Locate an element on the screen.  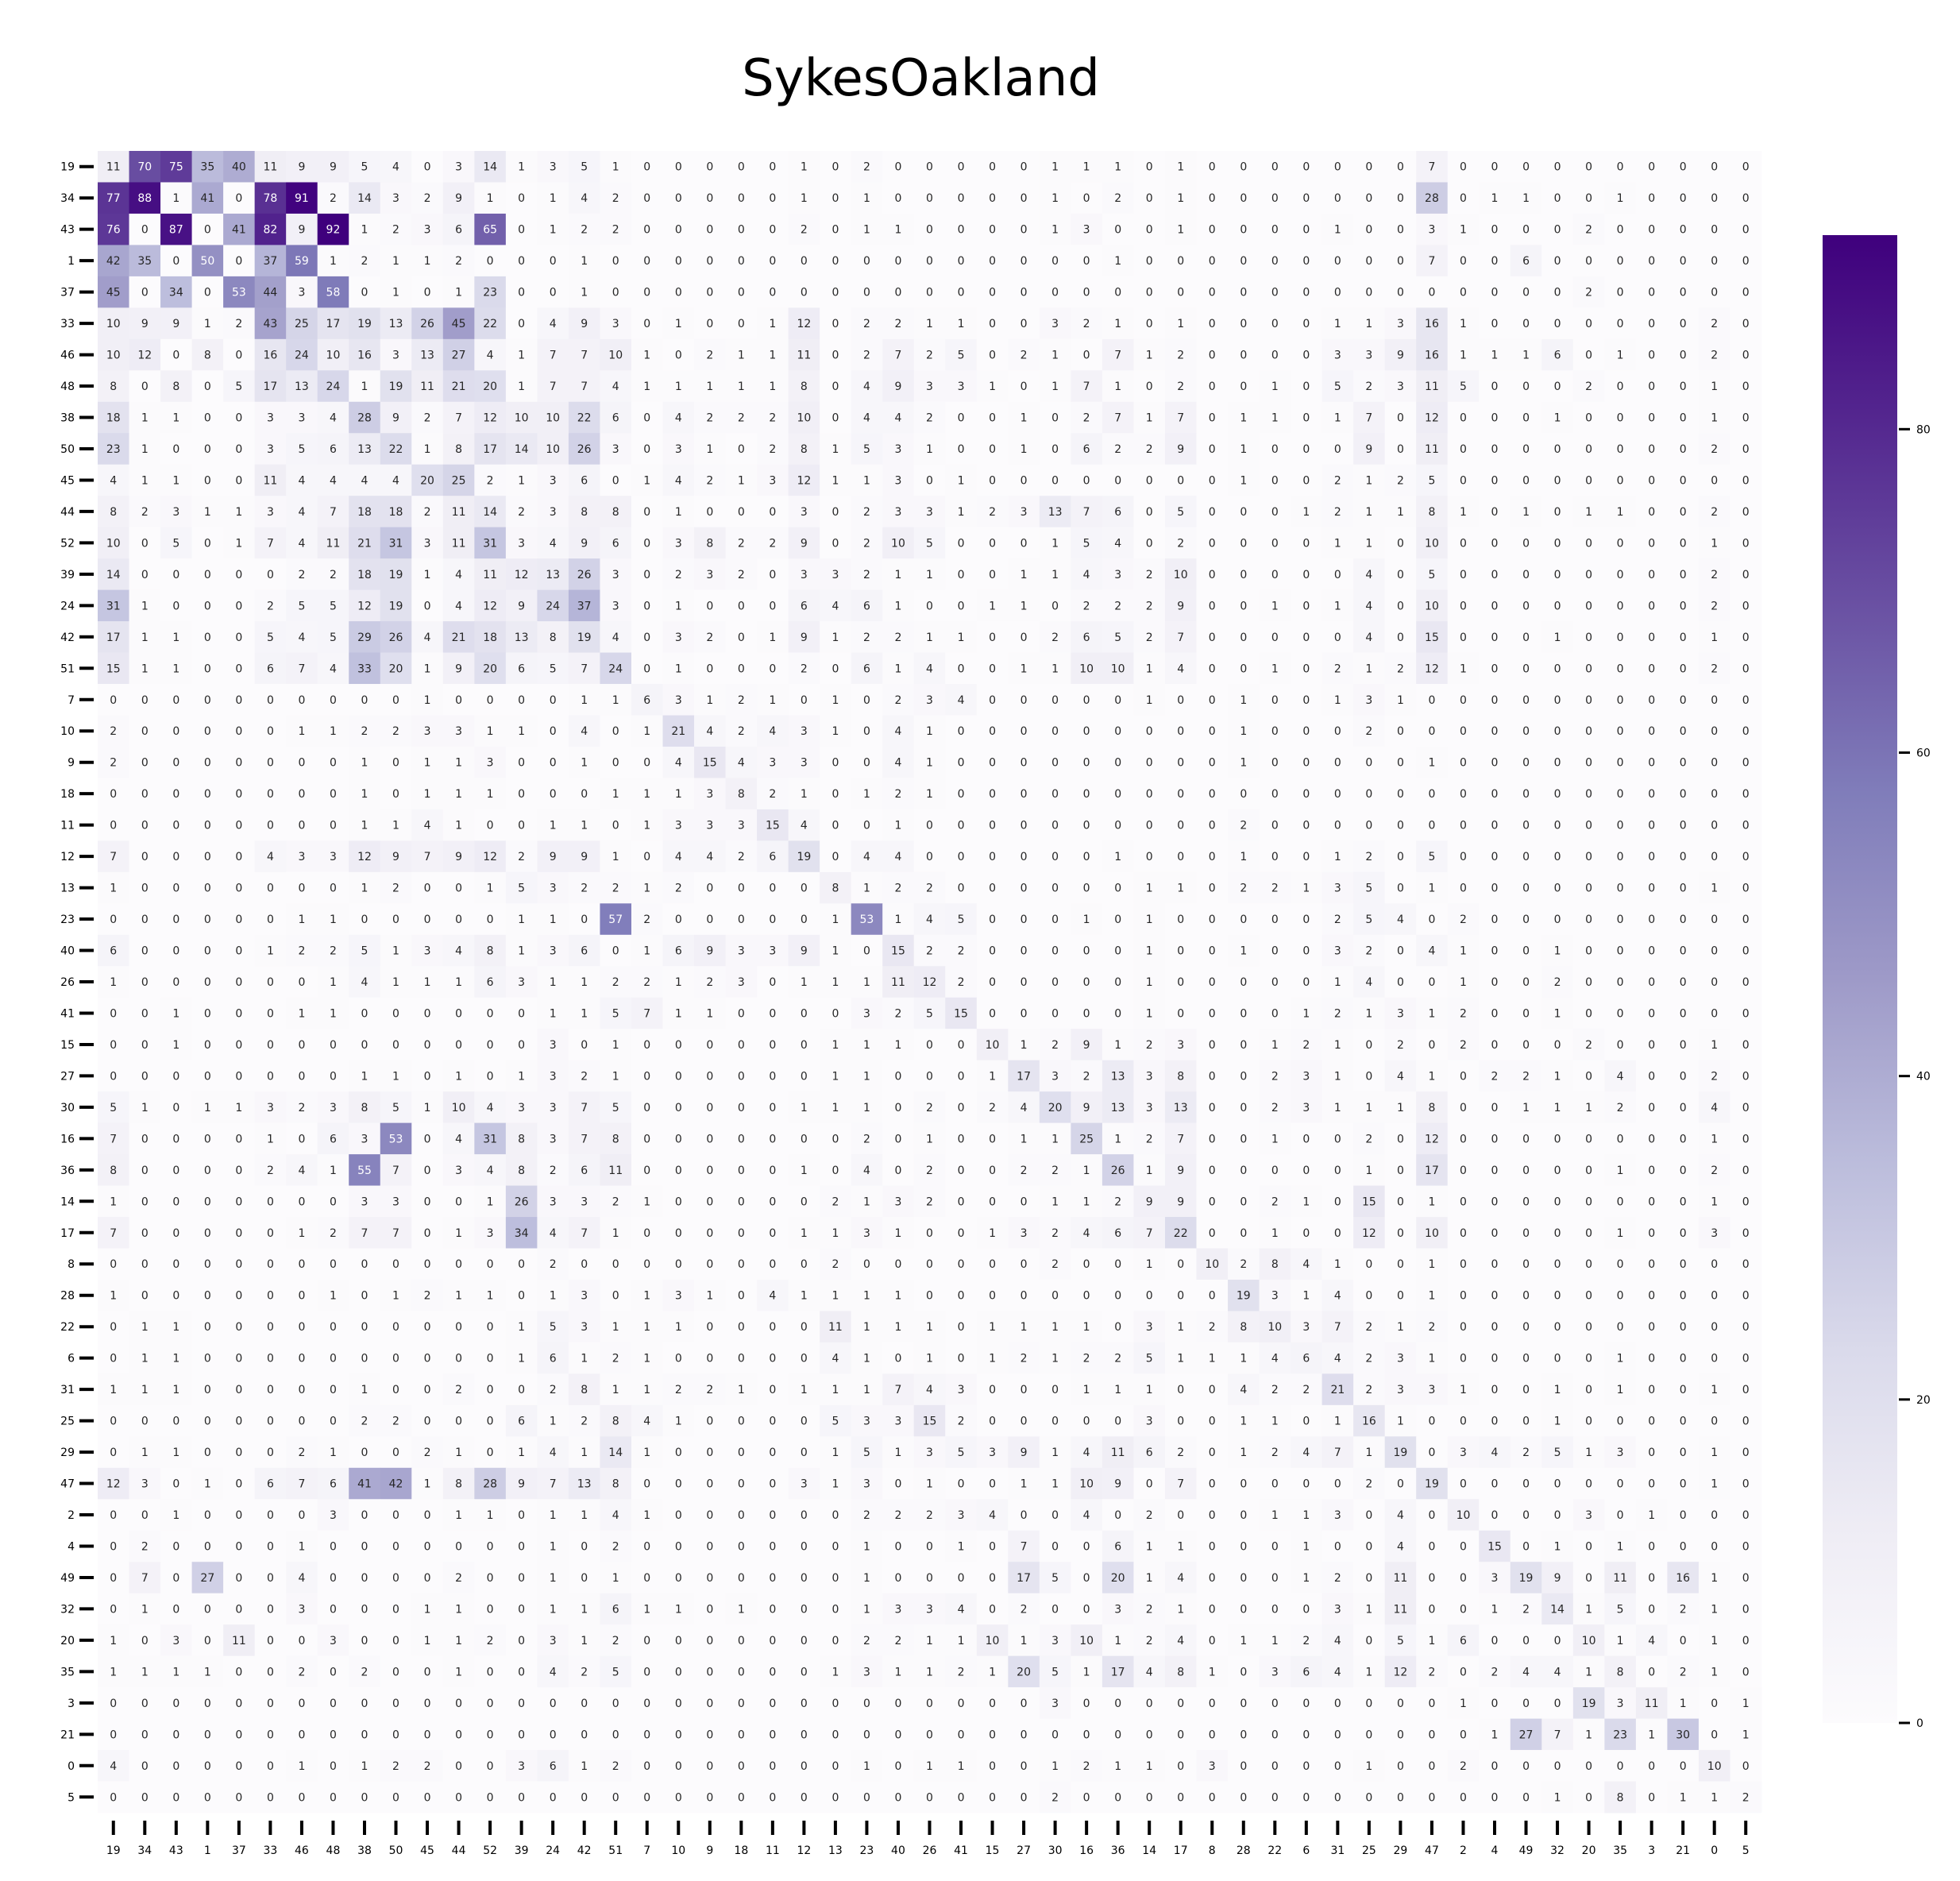
cell-value-label: 7 is located at coordinates (301, 1485).